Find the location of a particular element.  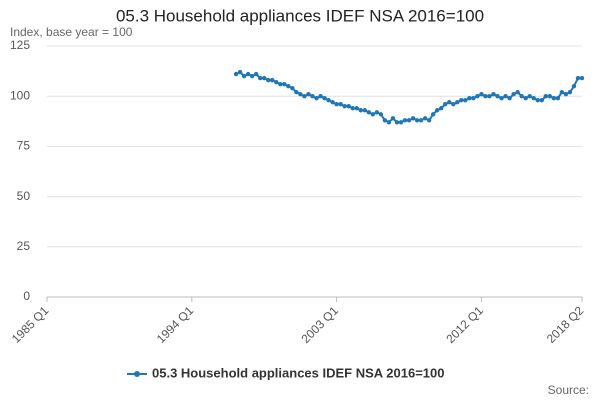

x-tick-label: 2003 Q1 is located at coordinates (320, 324).